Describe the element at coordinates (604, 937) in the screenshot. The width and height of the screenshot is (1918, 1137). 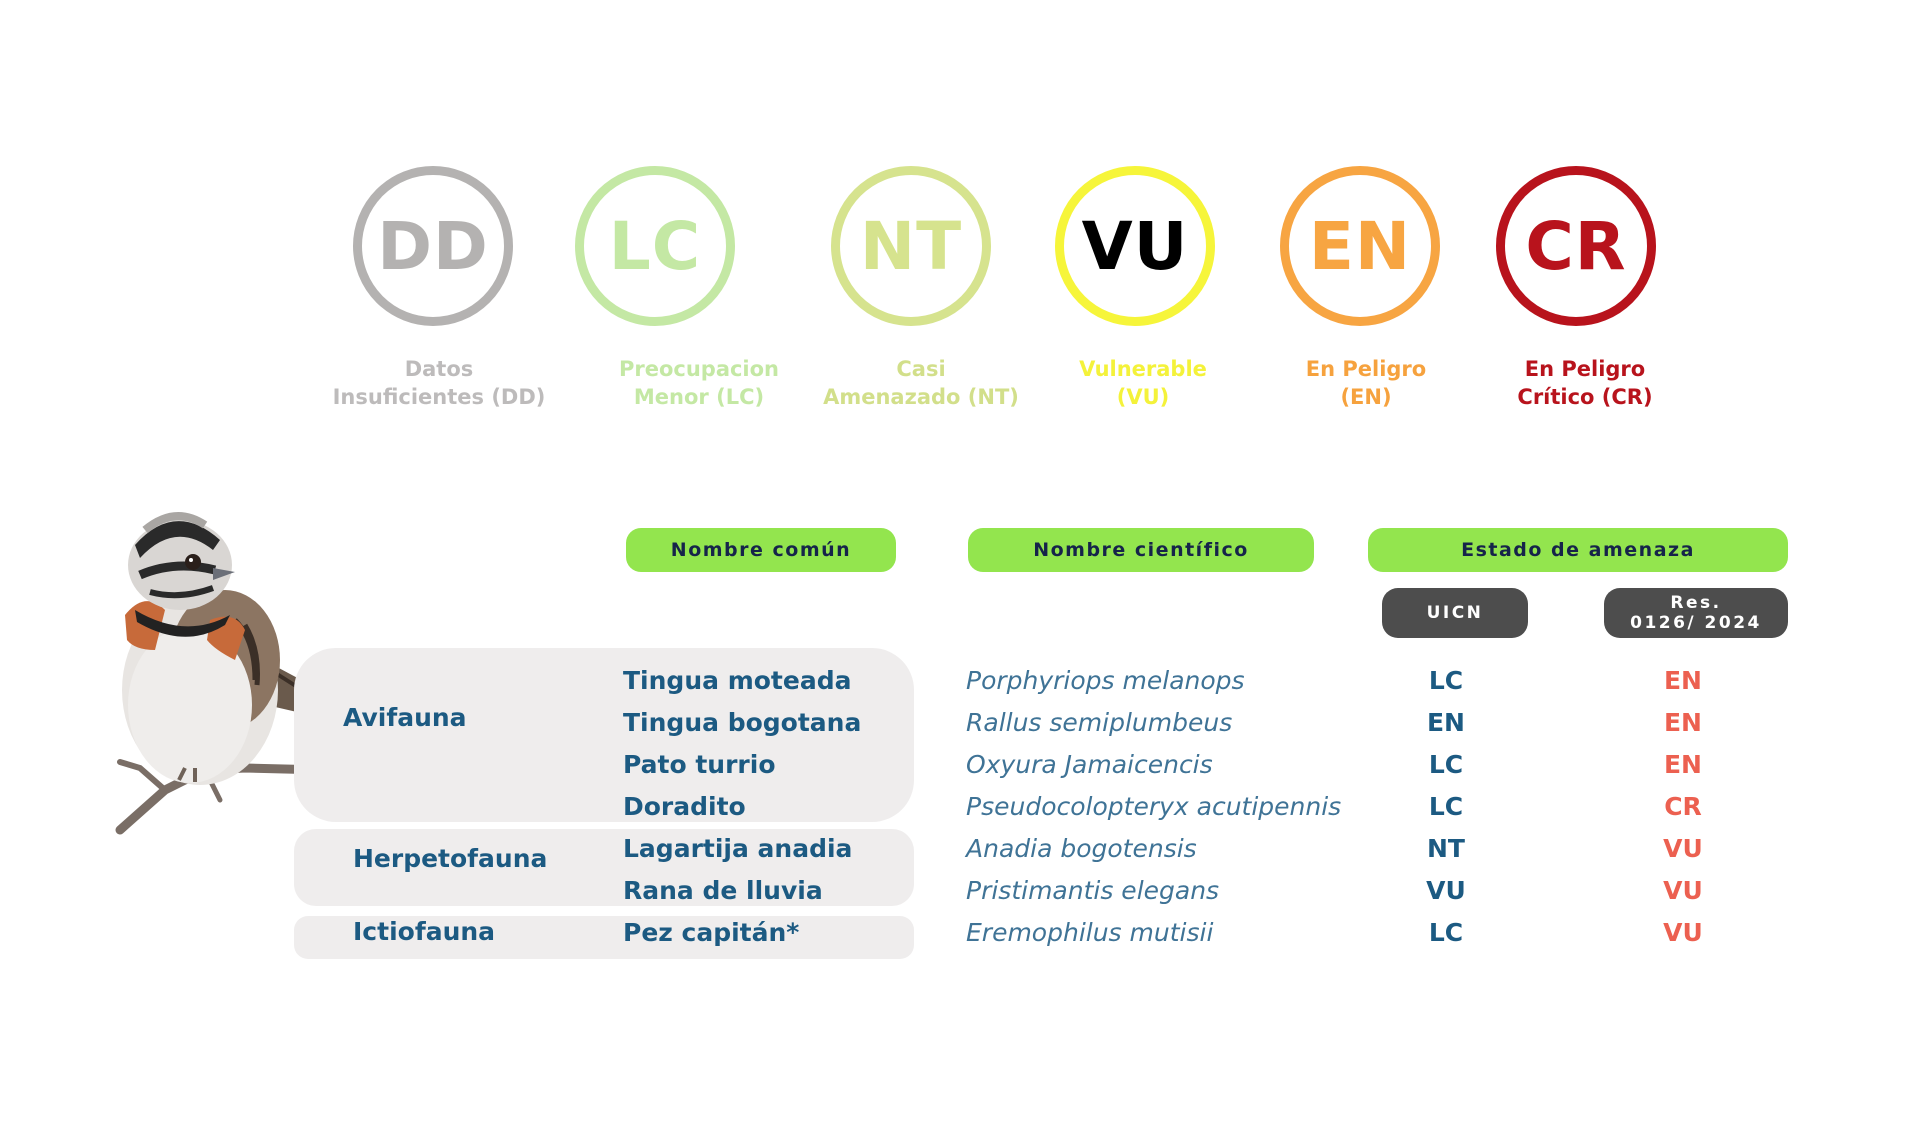
I see `group-bg-ictiofauna` at that location.